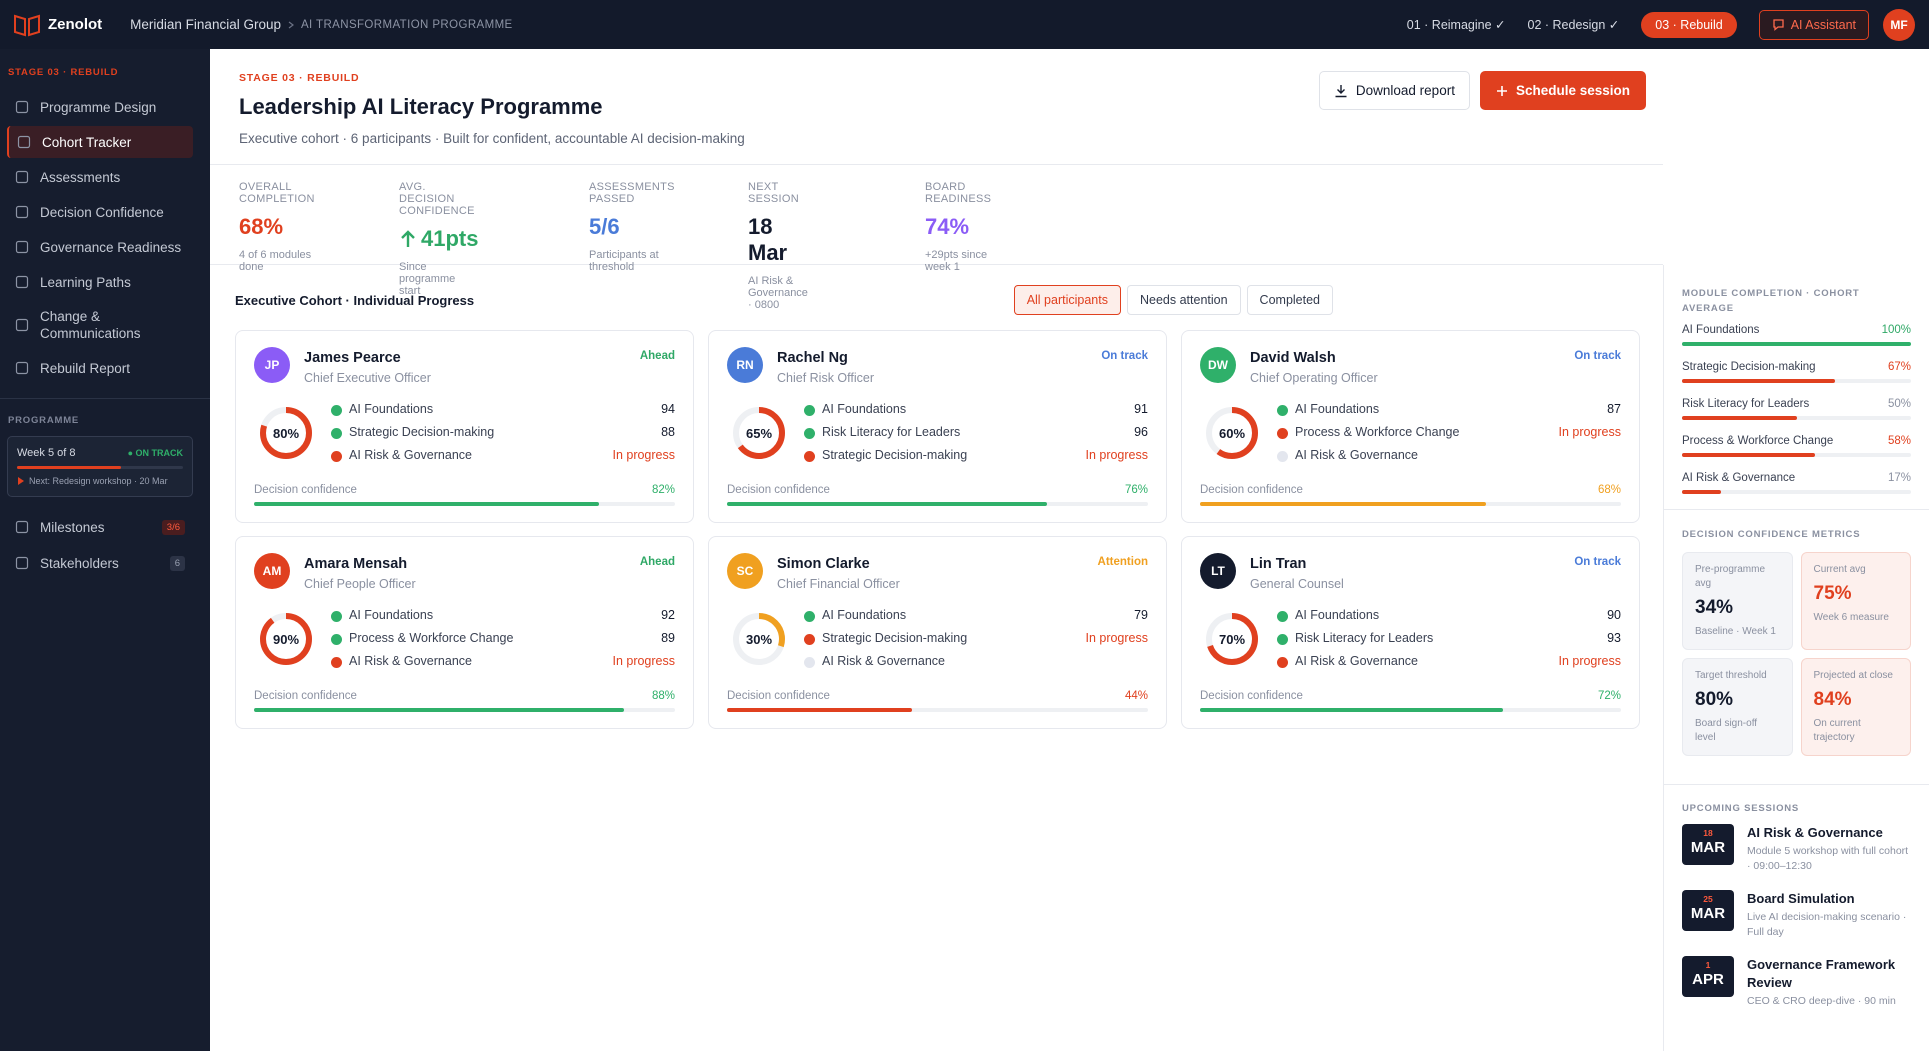 This screenshot has height=1051, width=1929. What do you see at coordinates (1573, 25) in the screenshot?
I see `stage-tab: 02 · Redesign ✓` at bounding box center [1573, 25].